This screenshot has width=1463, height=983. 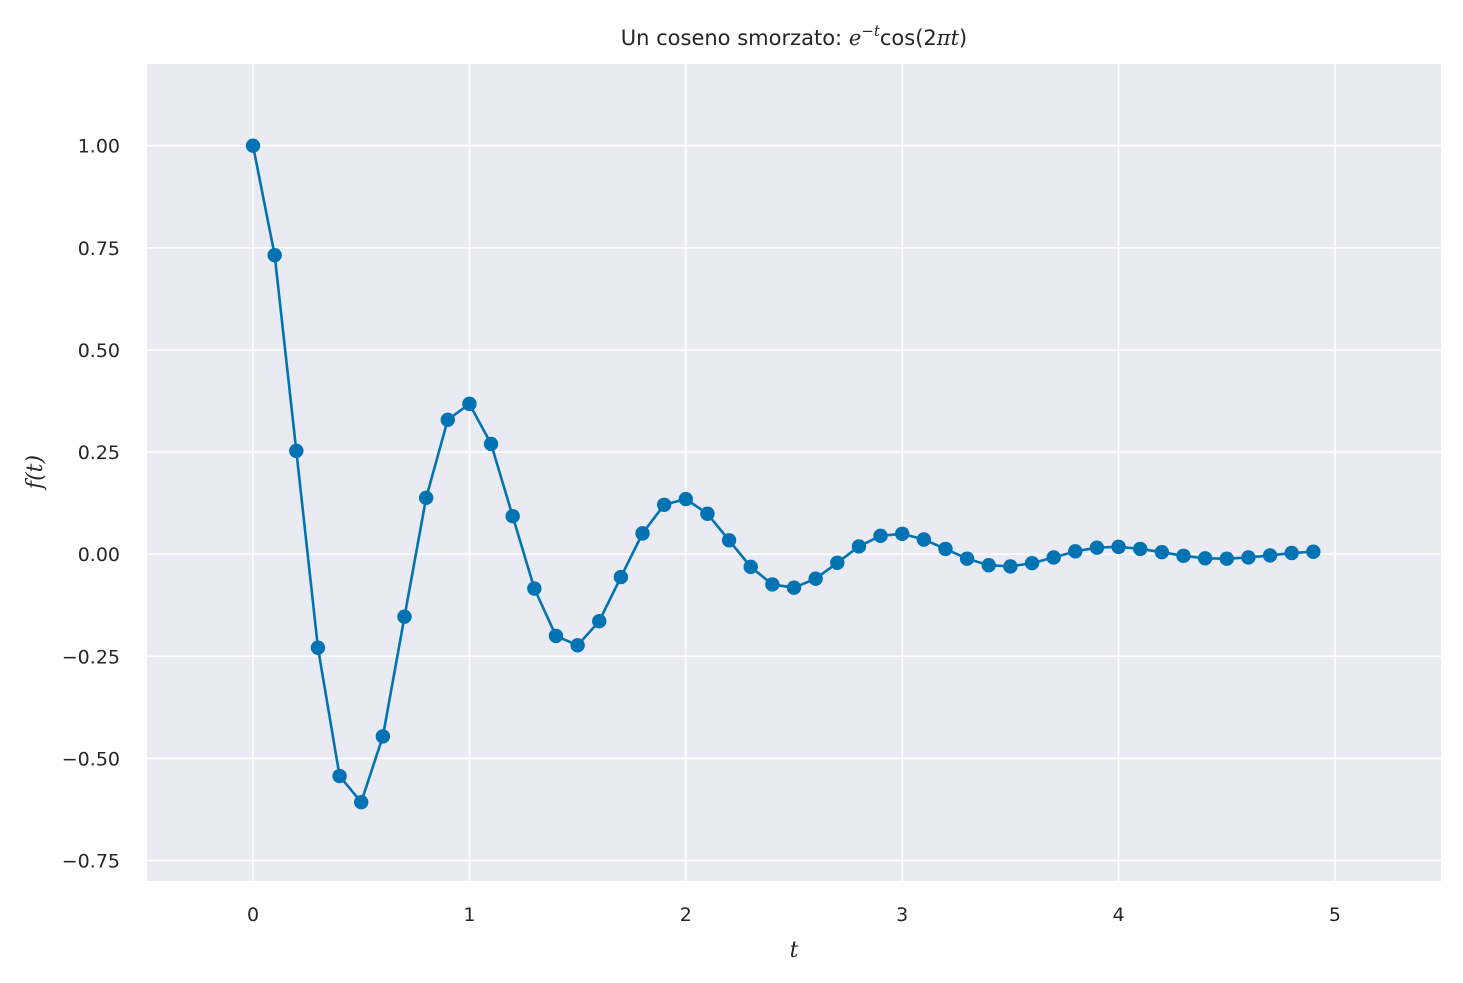 What do you see at coordinates (686, 915) in the screenshot?
I see `x-tick-label: 2` at bounding box center [686, 915].